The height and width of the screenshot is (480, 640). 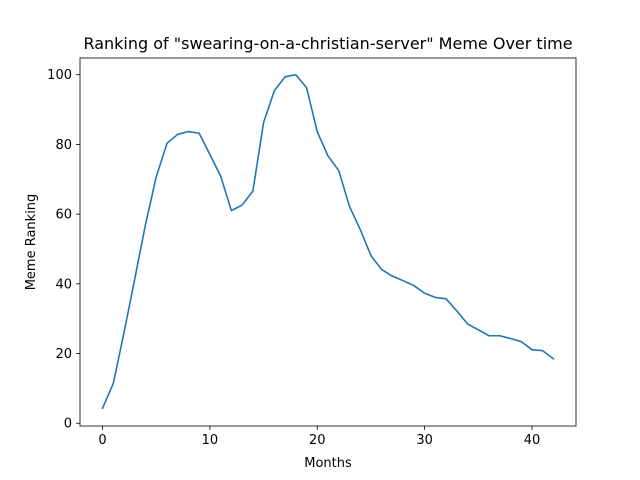 What do you see at coordinates (317, 440) in the screenshot?
I see `x-tick-label: 20` at bounding box center [317, 440].